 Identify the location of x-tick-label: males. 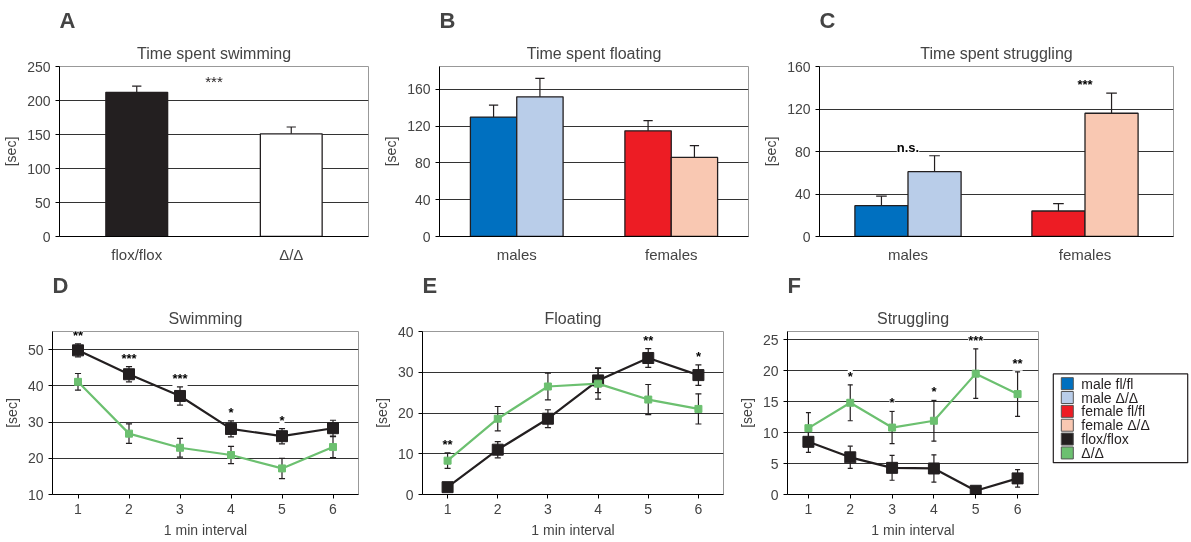
(908, 254).